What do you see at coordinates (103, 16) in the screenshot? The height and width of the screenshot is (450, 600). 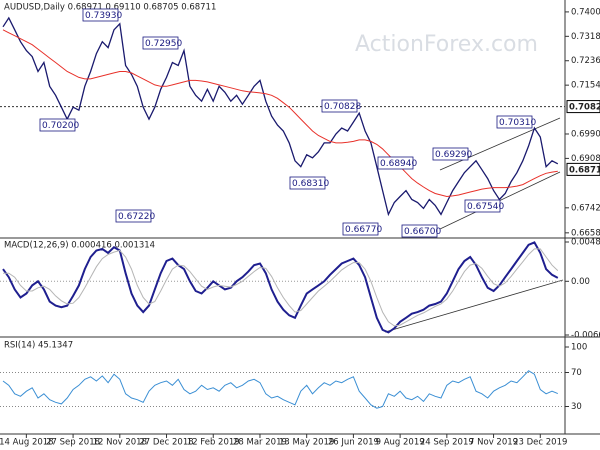 I see `annotation: 0.73930` at bounding box center [103, 16].